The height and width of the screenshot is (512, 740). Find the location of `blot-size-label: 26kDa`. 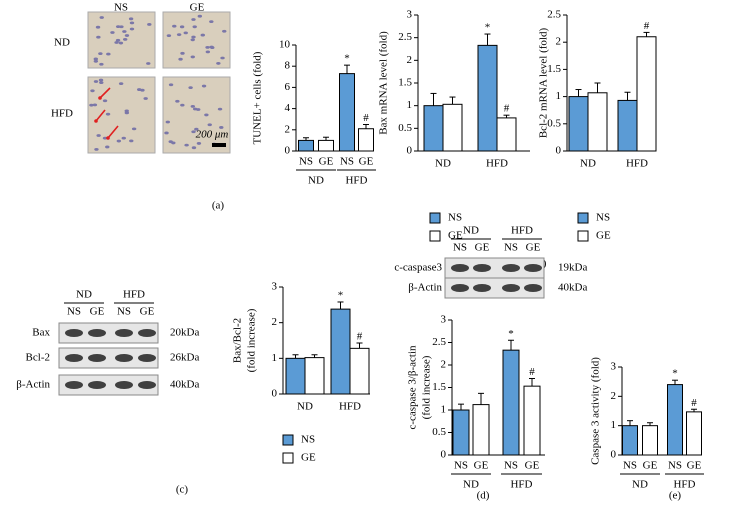

blot-size-label: 26kDa is located at coordinates (184, 358).